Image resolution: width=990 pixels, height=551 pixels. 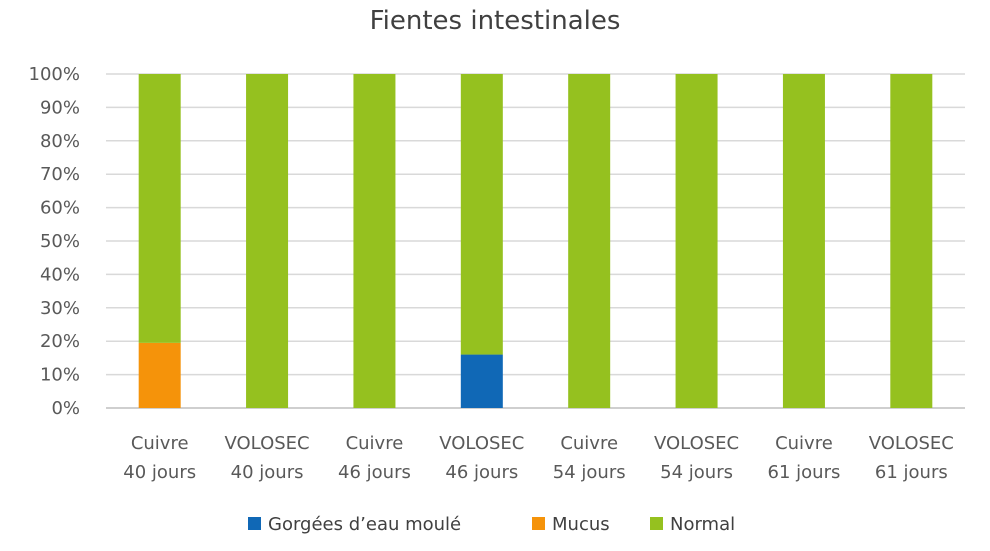 What do you see at coordinates (804, 458) in the screenshot?
I see `x-category-label: Cuivre 61 jours` at bounding box center [804, 458].